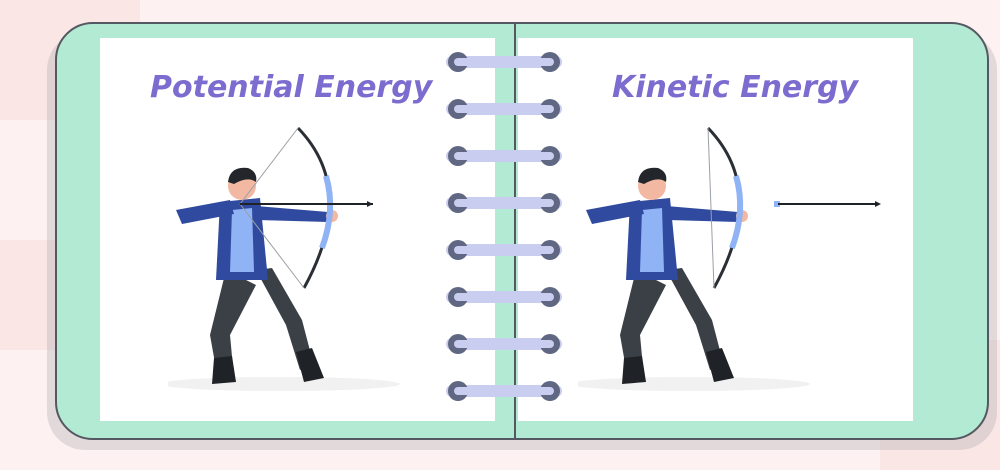  I want to click on background-square, so click(30, 295).